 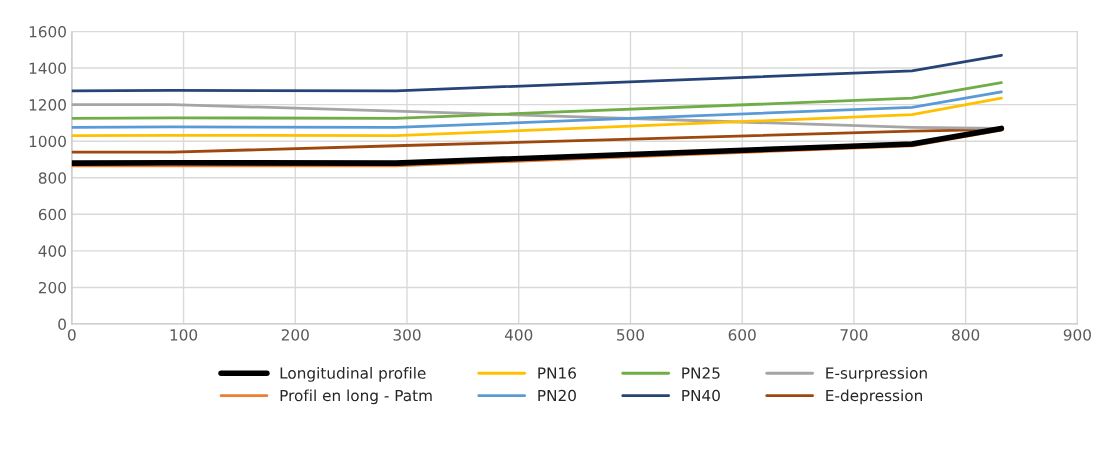 What do you see at coordinates (52, 178) in the screenshot?
I see `y-tick-label: 800` at bounding box center [52, 178].